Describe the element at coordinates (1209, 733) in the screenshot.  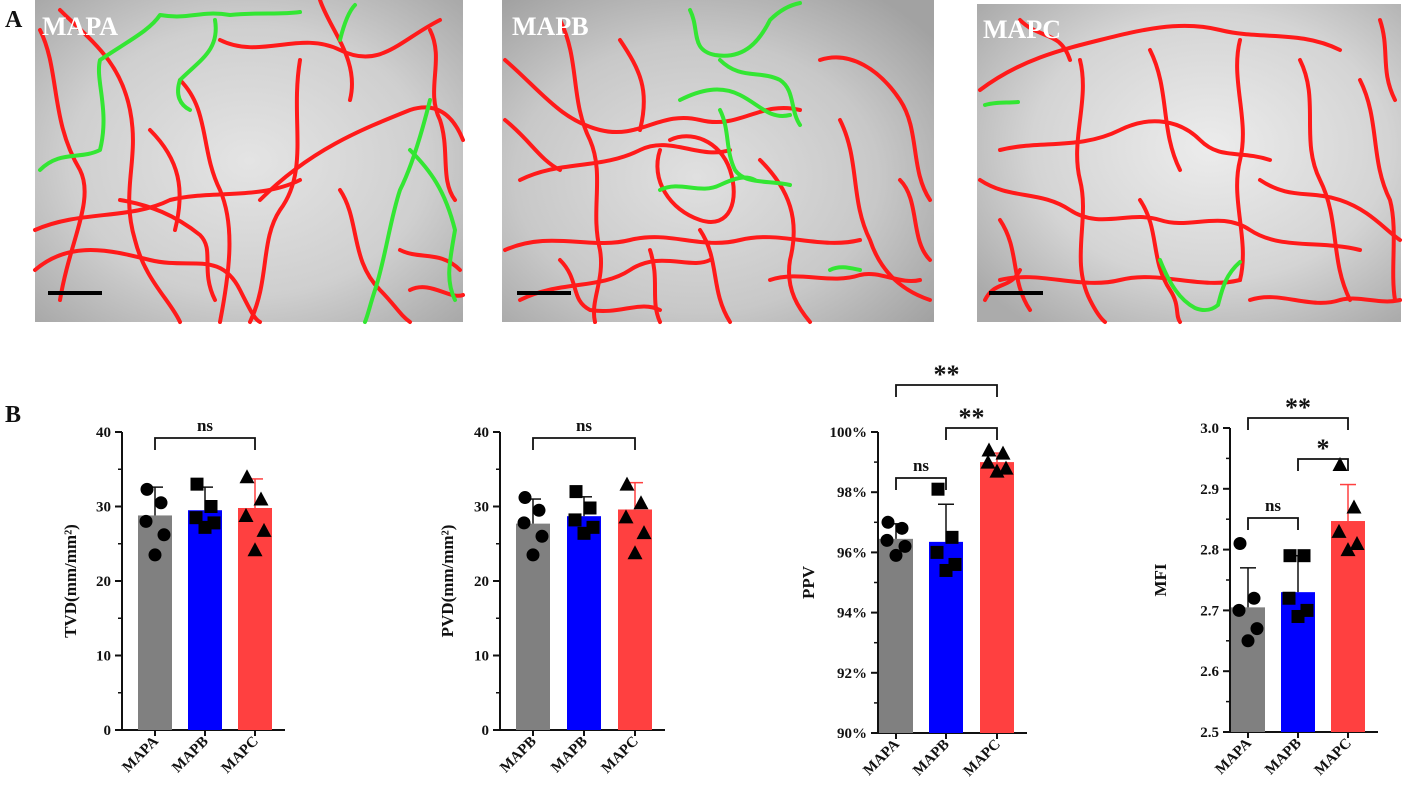
I see `y-tick-label: 2.5` at that location.